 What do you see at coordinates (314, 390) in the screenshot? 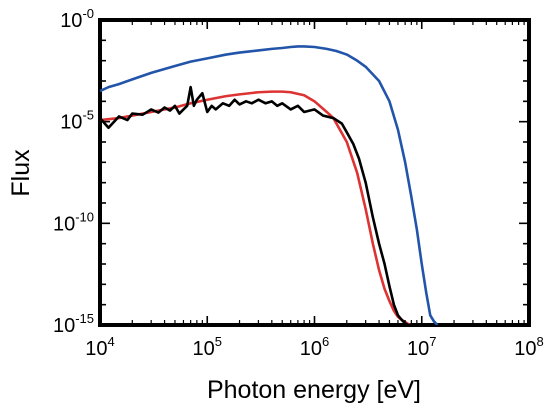
I see `x-axis-label: Photon energy [eV]` at bounding box center [314, 390].